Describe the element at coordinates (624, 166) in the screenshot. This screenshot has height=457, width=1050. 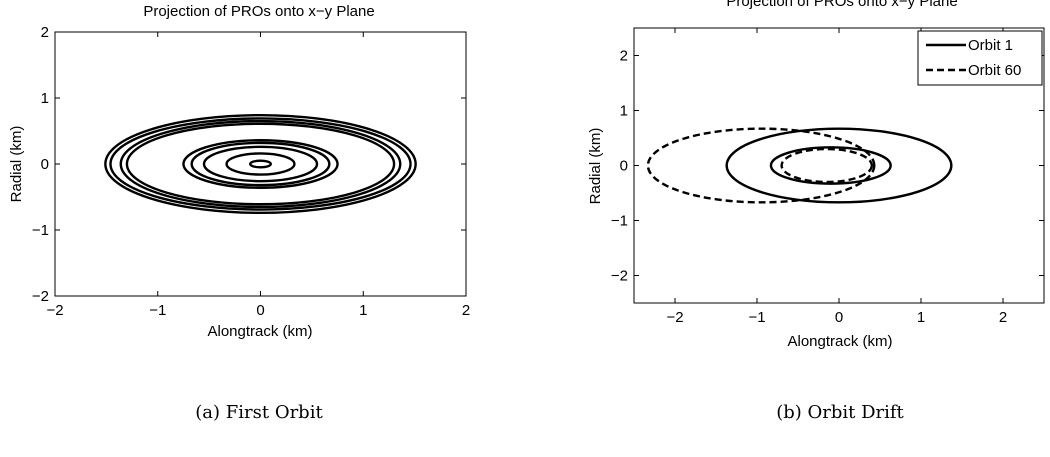
I see `panel-b-ytick-label: 0` at that location.